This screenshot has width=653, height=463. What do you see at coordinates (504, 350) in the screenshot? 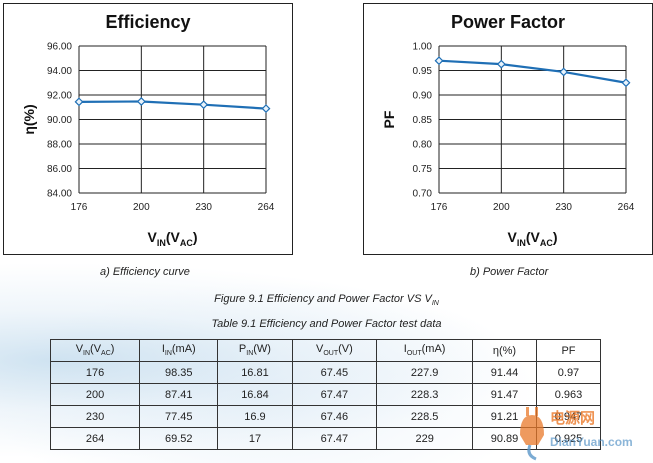
I see `table-header-cell: η(%)` at bounding box center [504, 350].